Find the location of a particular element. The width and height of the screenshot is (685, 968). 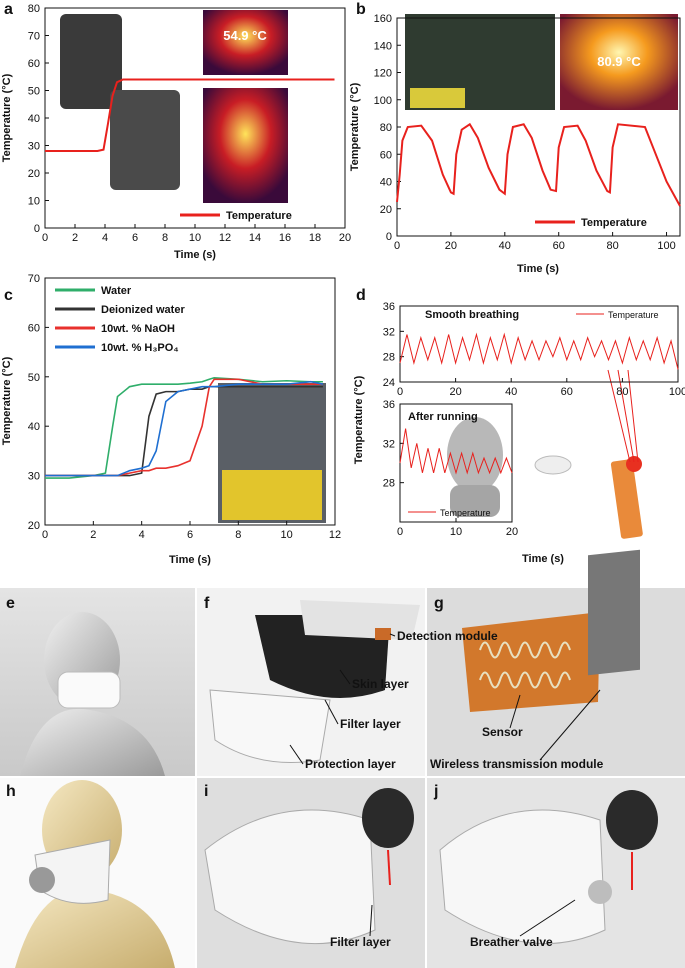

x-tick-label: 60 is located at coordinates (559, 246).